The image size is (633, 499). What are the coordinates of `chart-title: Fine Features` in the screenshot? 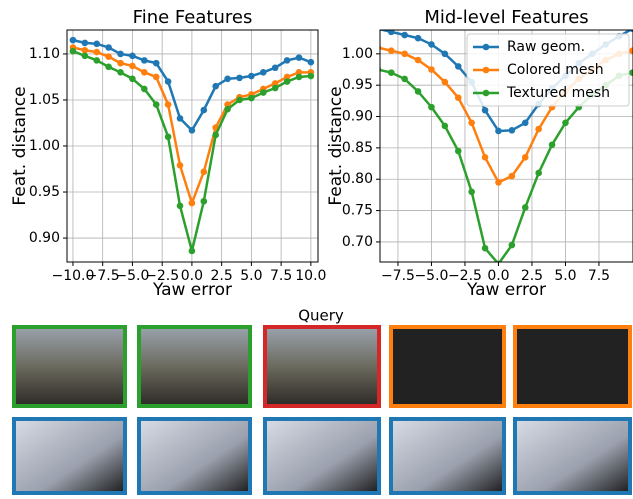 It's located at (193, 17).